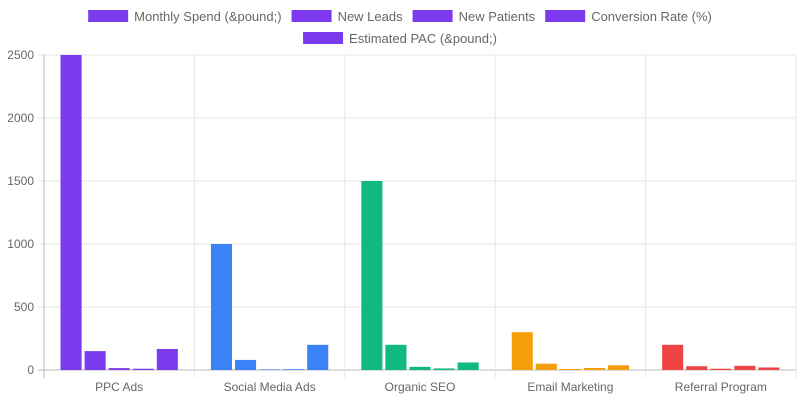 The height and width of the screenshot is (405, 800). I want to click on y-tick-label: 1500, so click(20, 181).